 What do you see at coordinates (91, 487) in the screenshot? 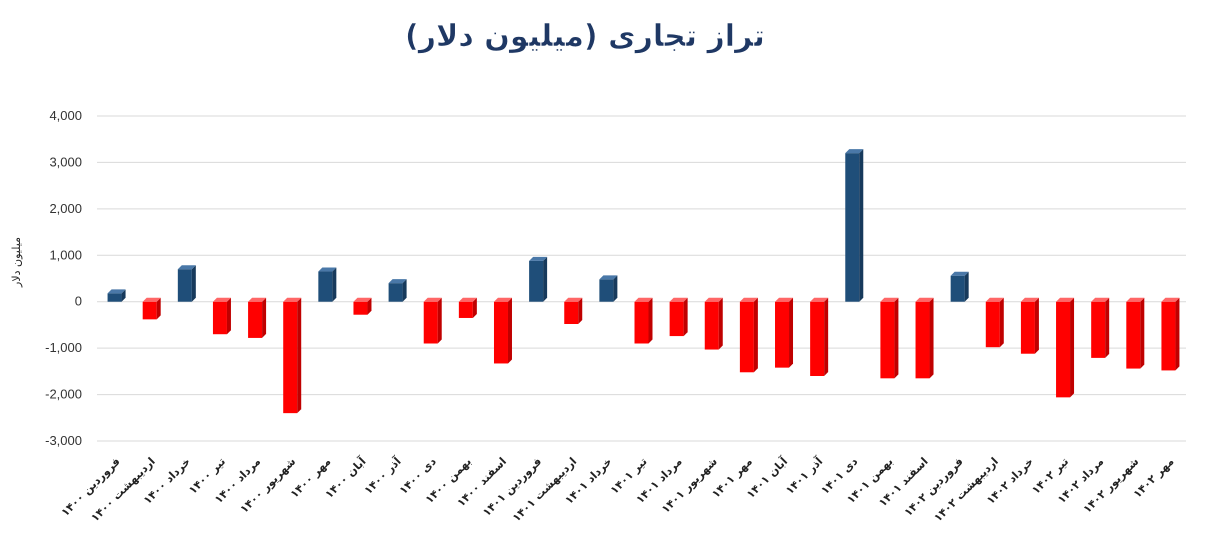
I see `x-tick-label: فروردین ۱۴۰۰` at bounding box center [91, 487].